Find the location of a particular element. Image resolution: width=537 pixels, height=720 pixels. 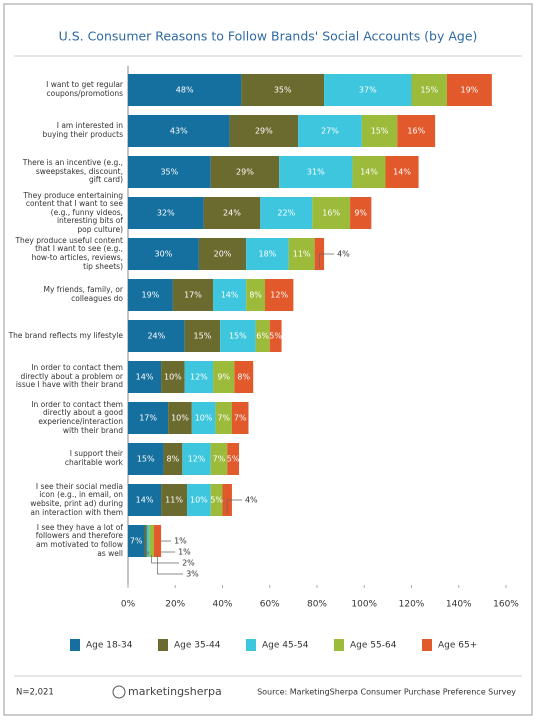

category-label: I want to get regular coupons/promotions is located at coordinates (84, 89).